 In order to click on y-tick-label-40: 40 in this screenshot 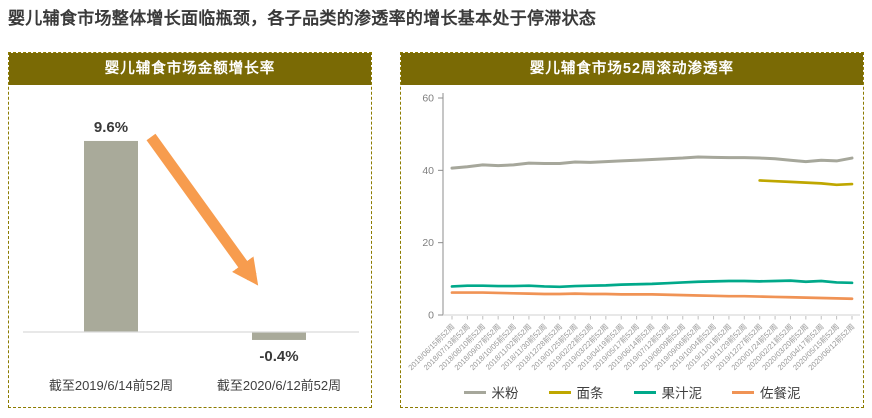, I will do `click(428, 171)`.